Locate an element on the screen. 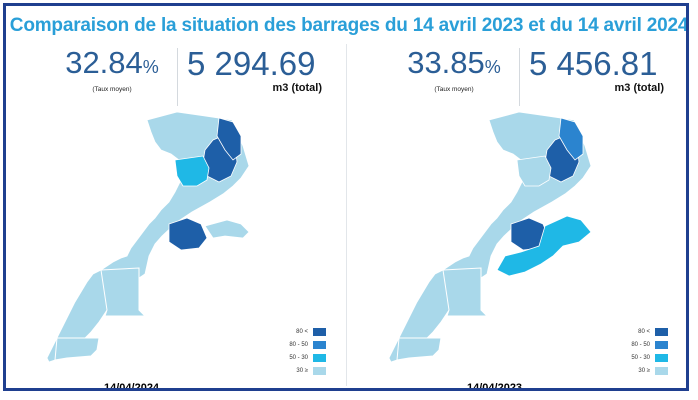 The width and height of the screenshot is (698, 400). average-rate-value: 32.84 is located at coordinates (104, 62).